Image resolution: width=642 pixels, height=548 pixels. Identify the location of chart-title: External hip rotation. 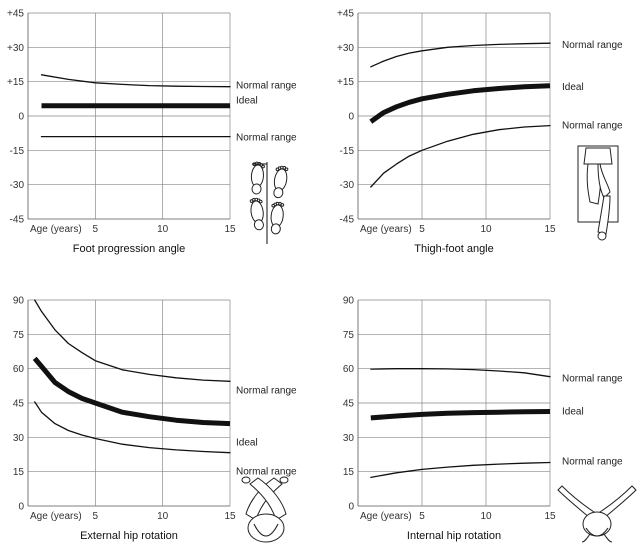
(129, 536).